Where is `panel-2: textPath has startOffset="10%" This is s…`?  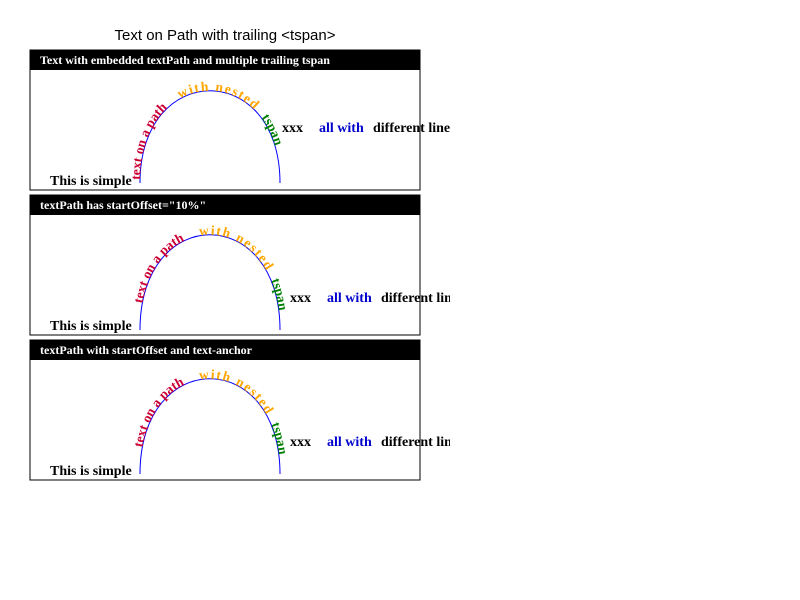
panel-2: textPath has startOffset="10%" This is s… is located at coordinates (243, 265).